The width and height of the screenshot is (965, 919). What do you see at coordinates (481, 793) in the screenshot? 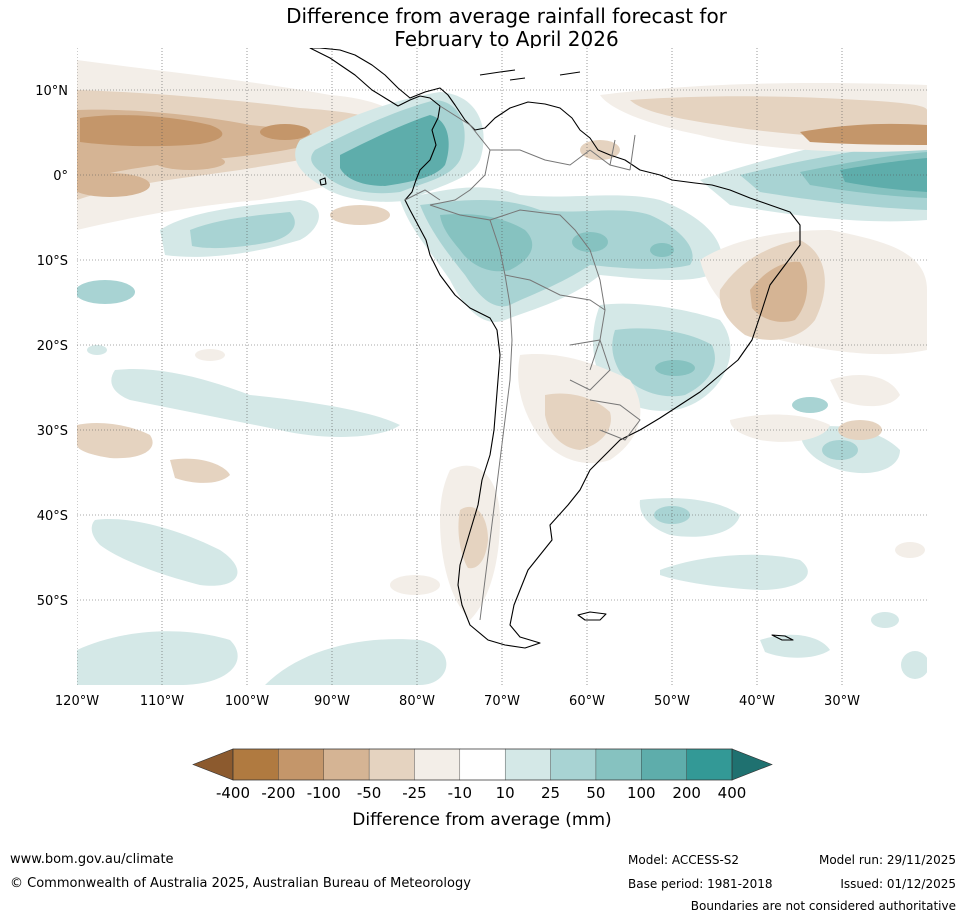
I see `colorbar-tick-labels: -400 -200 -100 -50 -25 -10 10 25 50 100 200 400` at bounding box center [481, 793].